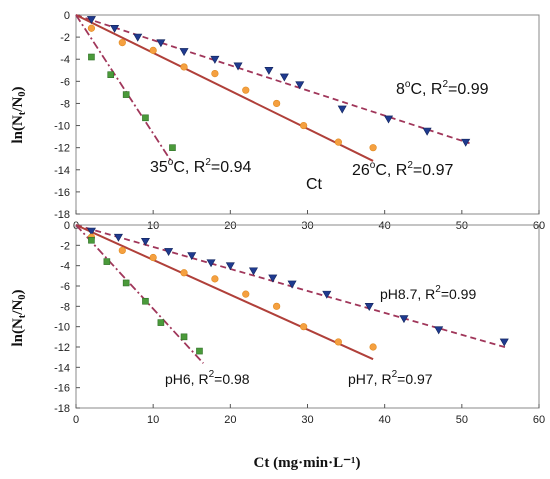 This screenshot has height=479, width=550. What do you see at coordinates (67, 115) in the screenshot?
I see `y-axis-top: 0 -2 -4 -6 -8 -10 -12 -14 -16 -18` at bounding box center [67, 115].